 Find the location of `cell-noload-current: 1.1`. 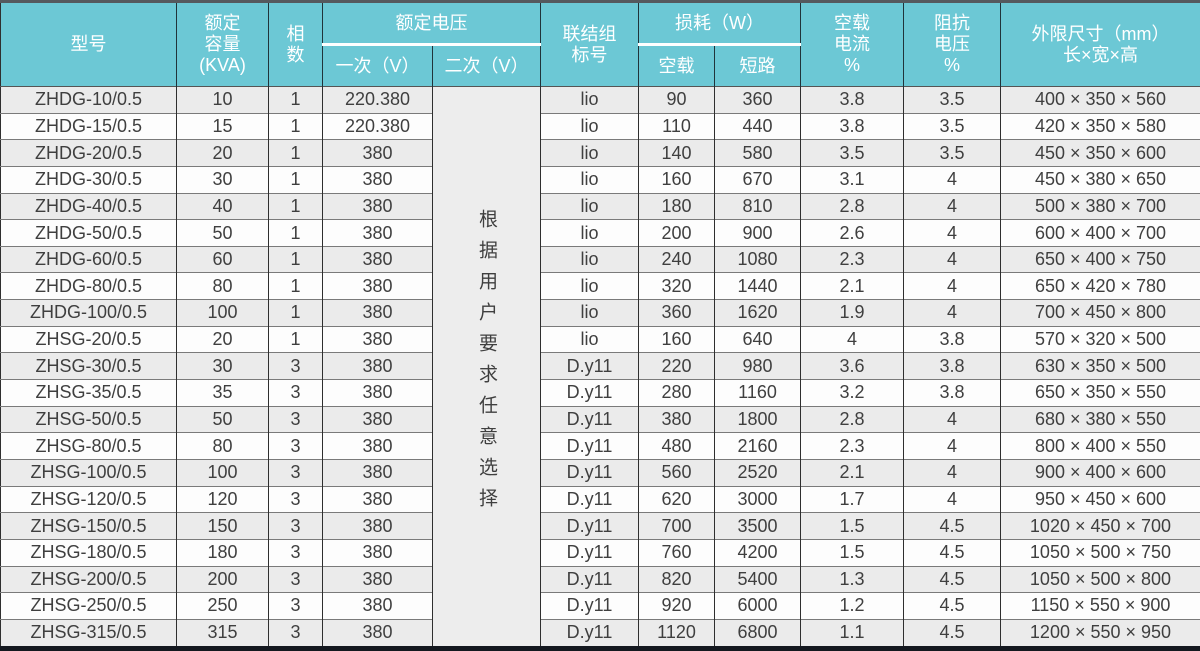

cell-noload-current: 1.1 is located at coordinates (852, 633).